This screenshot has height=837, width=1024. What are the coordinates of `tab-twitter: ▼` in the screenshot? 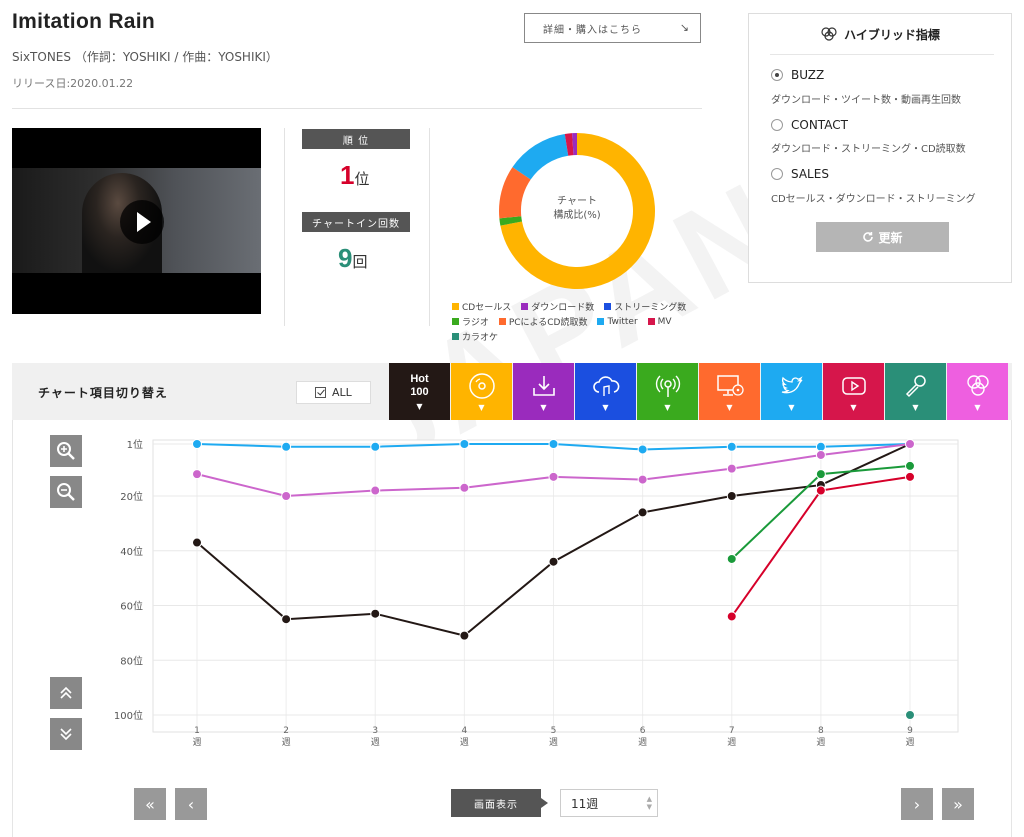 It's located at (791, 391).